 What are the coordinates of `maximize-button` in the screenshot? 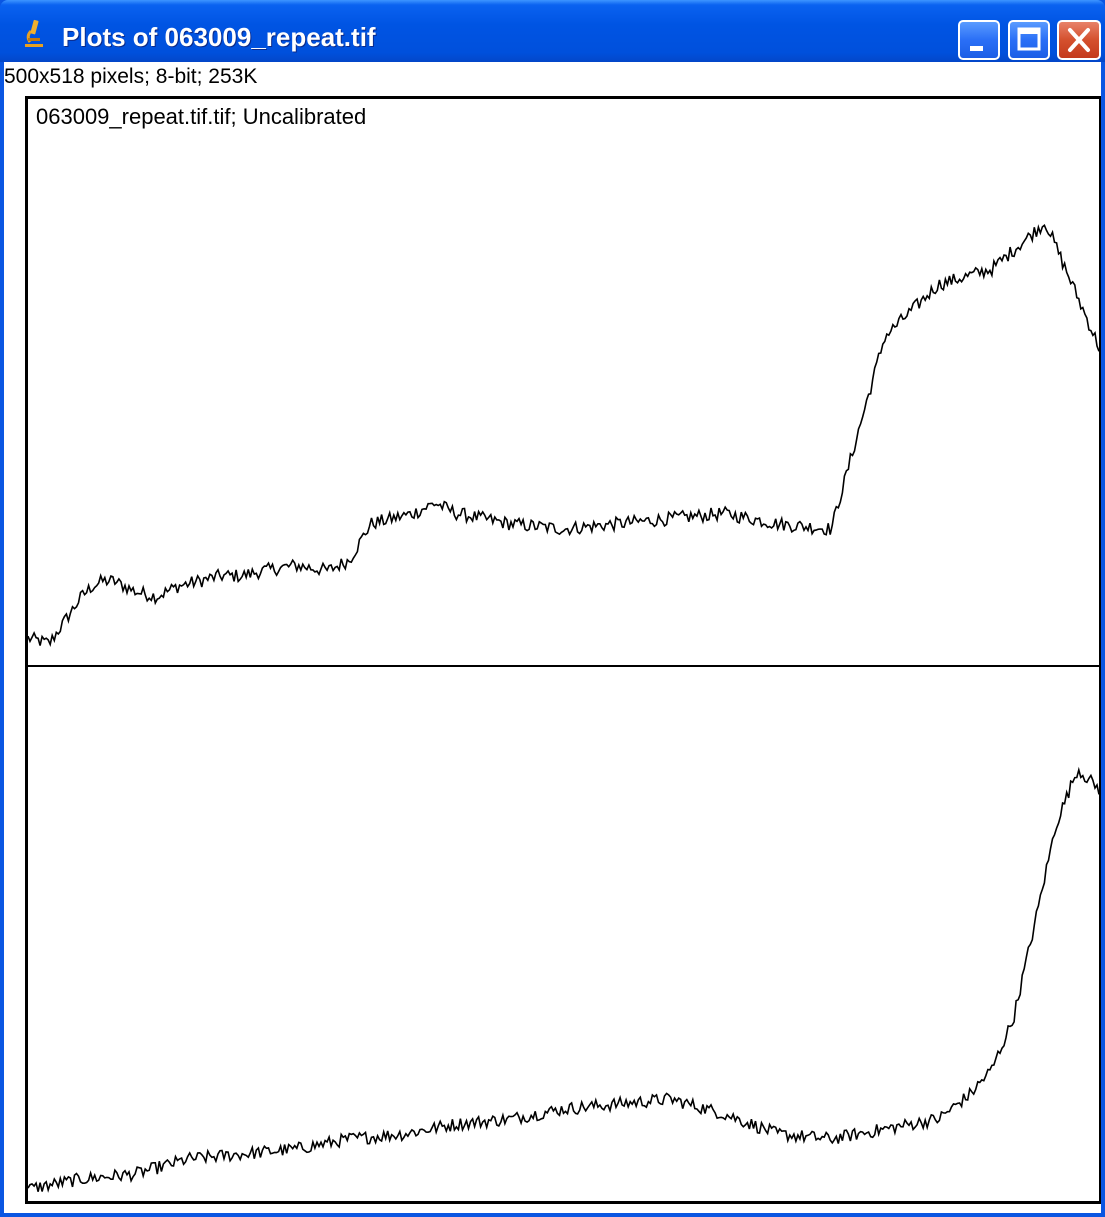 It's located at (1029, 40).